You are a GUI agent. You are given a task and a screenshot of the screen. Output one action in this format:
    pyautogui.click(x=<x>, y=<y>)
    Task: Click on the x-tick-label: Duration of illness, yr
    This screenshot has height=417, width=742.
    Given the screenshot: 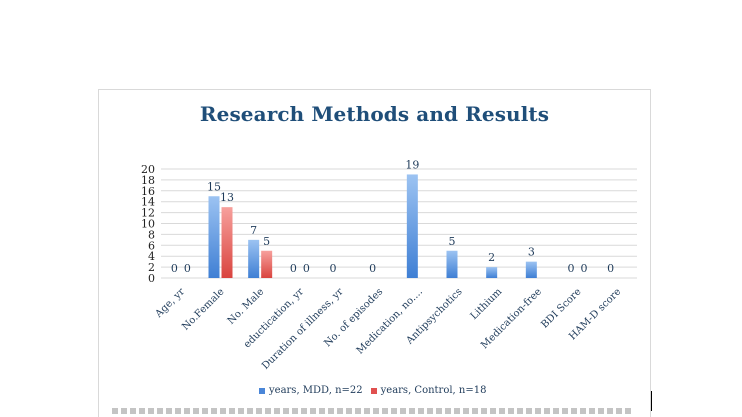 What is the action you would take?
    pyautogui.click(x=303, y=329)
    